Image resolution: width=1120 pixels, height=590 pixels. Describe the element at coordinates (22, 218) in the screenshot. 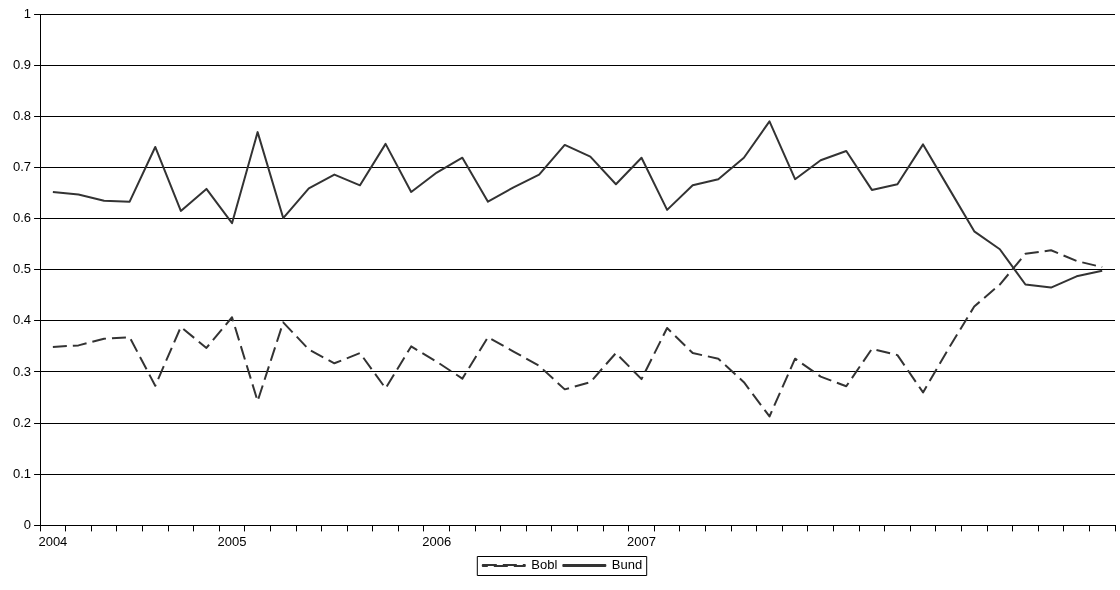

I see `y-tick-label: 0.6` at that location.